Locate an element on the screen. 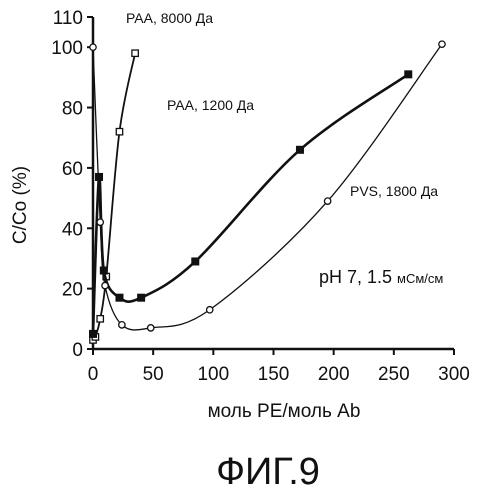  condition-main: pH 7, 1.5 is located at coordinates (355, 277).